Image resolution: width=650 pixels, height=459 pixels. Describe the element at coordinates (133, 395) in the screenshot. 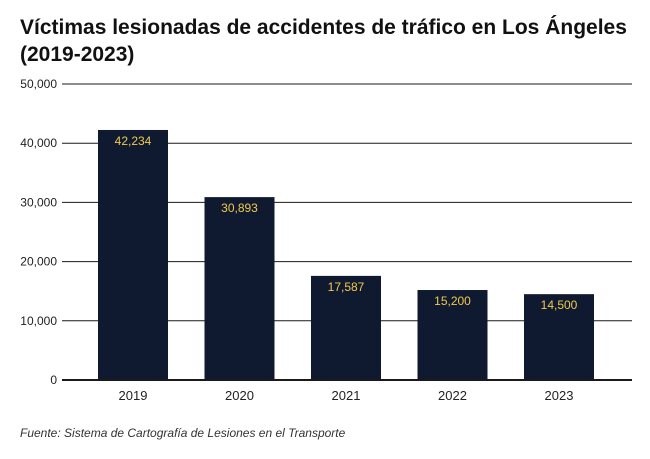

I see `x-tick-label: 2019` at that location.